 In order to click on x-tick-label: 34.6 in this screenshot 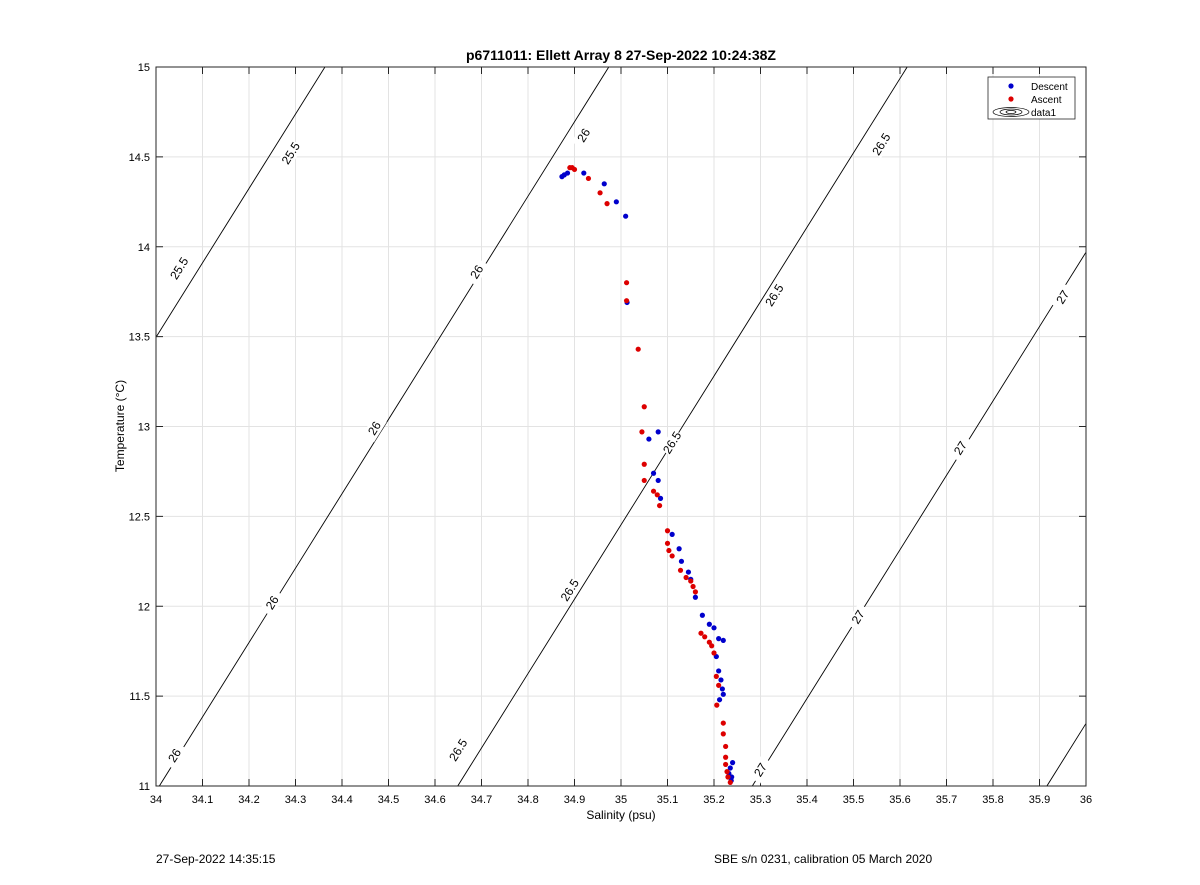, I will do `click(434, 800)`.